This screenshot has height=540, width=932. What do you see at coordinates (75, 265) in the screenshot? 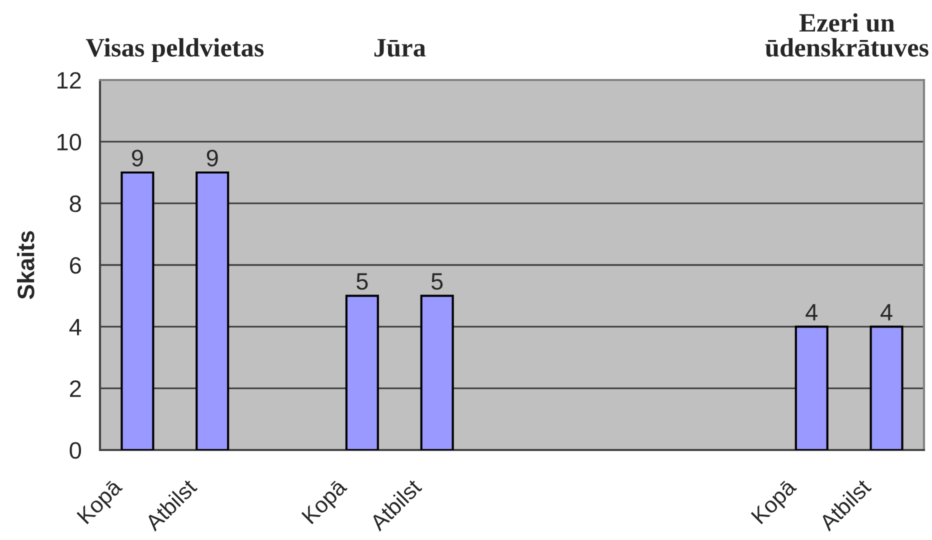
I see `y-tick-label: 6` at bounding box center [75, 265].